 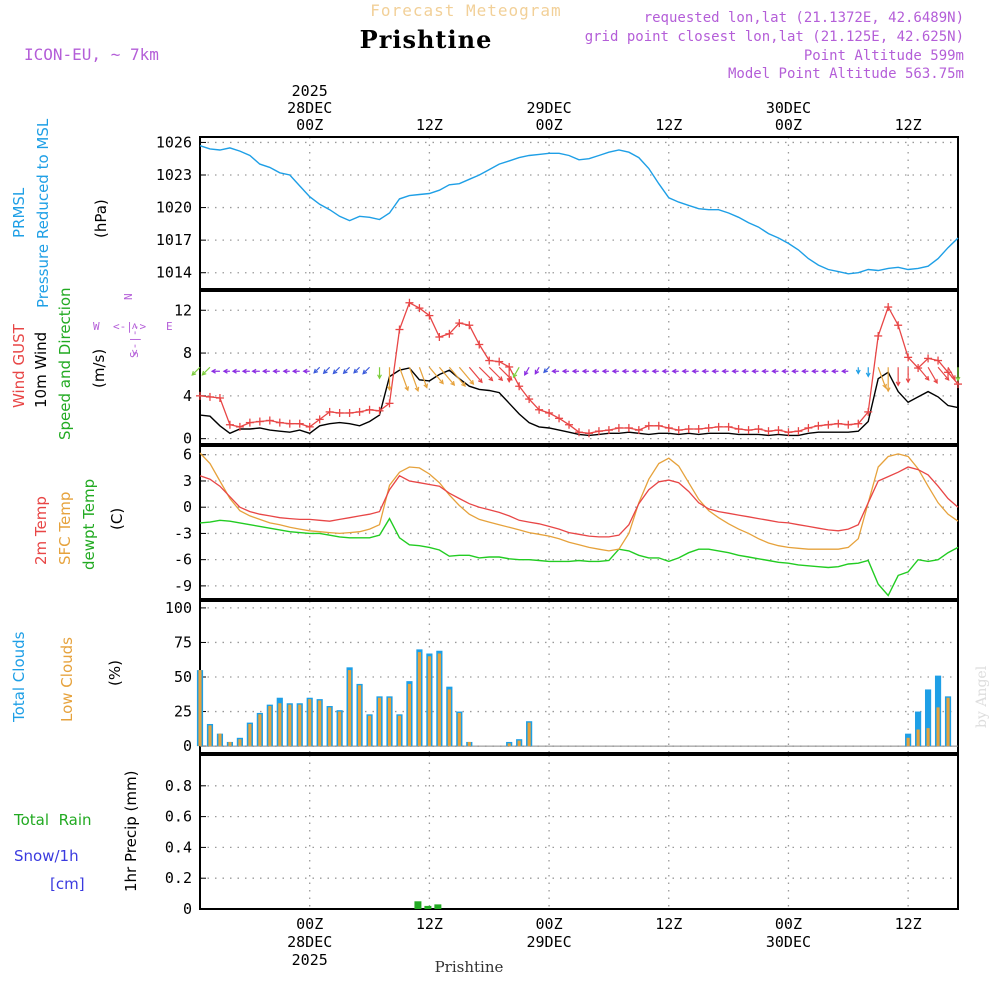 What do you see at coordinates (549, 108) in the screenshot?
I see `top-time-label: 29DEC` at bounding box center [549, 108].